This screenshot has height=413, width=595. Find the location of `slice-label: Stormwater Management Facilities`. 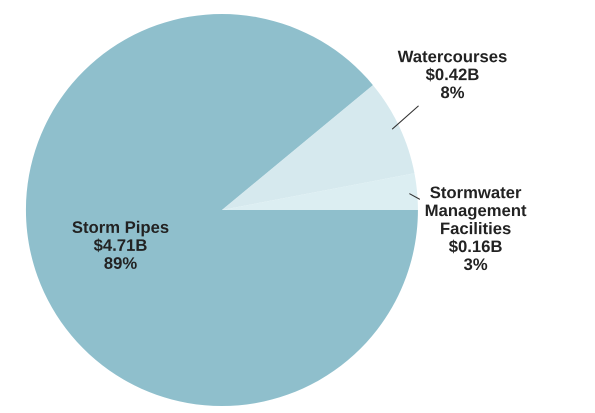

slice-label: Stormwater Management Facilities is located at coordinates (476, 210).